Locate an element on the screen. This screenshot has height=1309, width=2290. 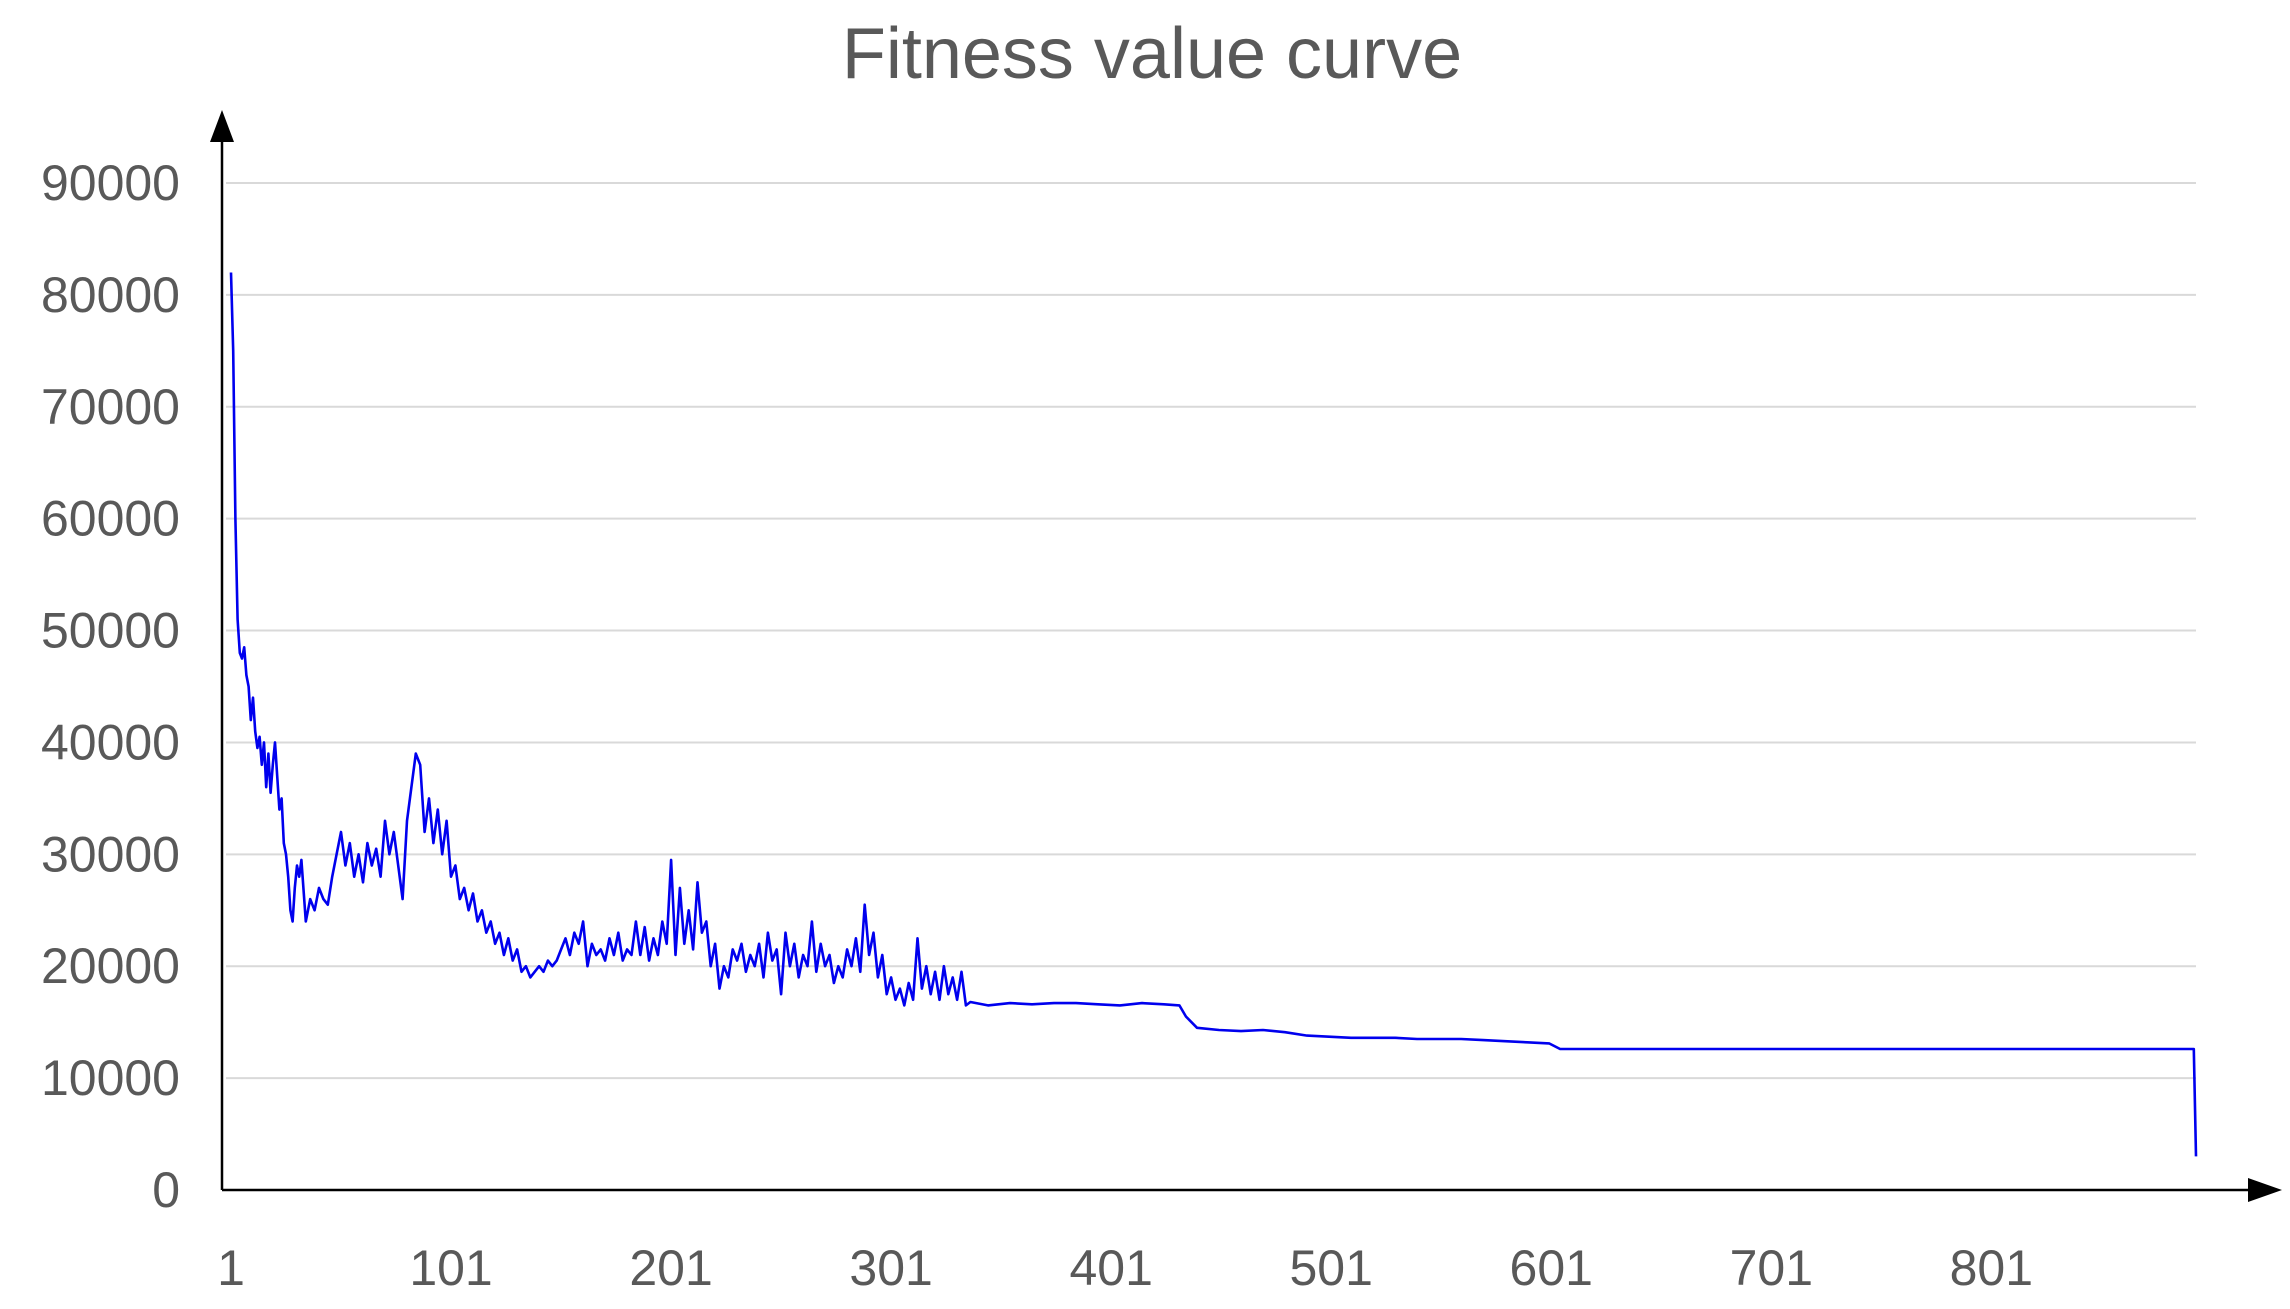
x-tick-label: 801 is located at coordinates (1991, 1268).